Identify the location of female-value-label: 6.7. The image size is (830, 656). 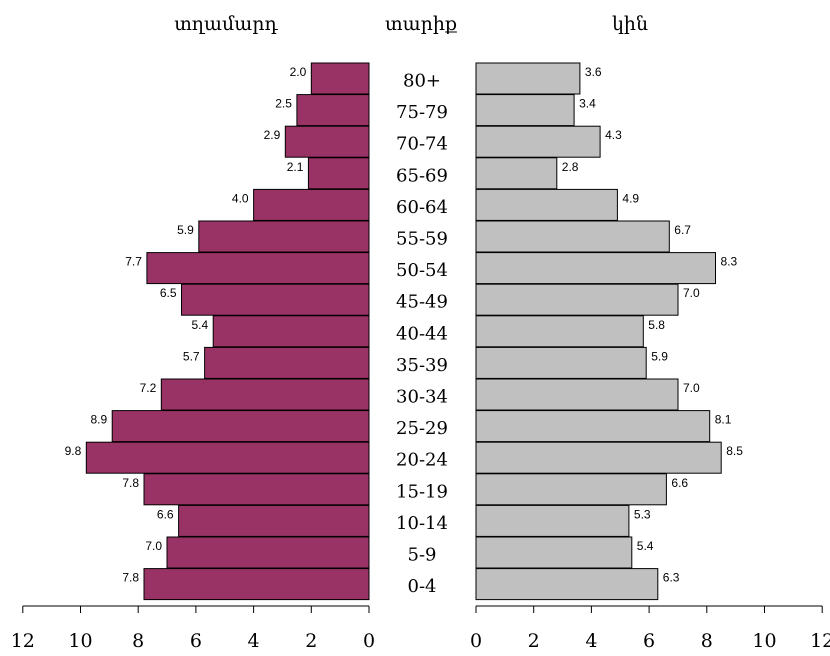
(682, 230).